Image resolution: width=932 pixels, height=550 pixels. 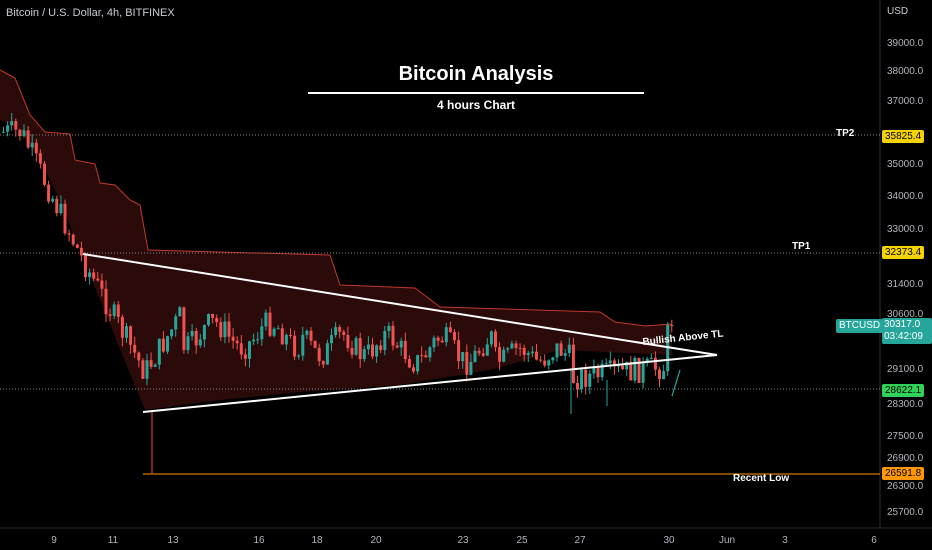 I want to click on low-price-tag: 26591.8, so click(x=903, y=473).